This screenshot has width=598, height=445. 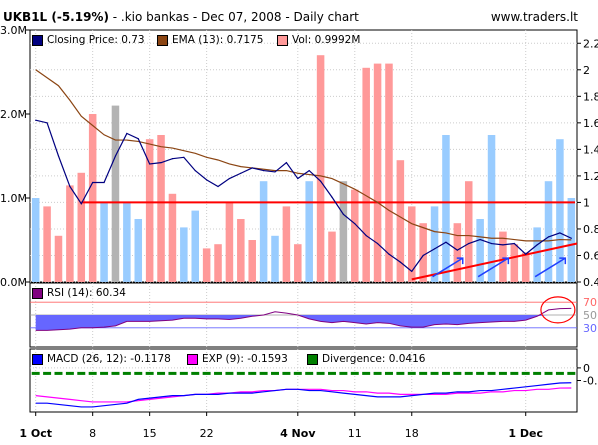 I want to click on y-tick-label: 1.8, so click(x=590, y=96).